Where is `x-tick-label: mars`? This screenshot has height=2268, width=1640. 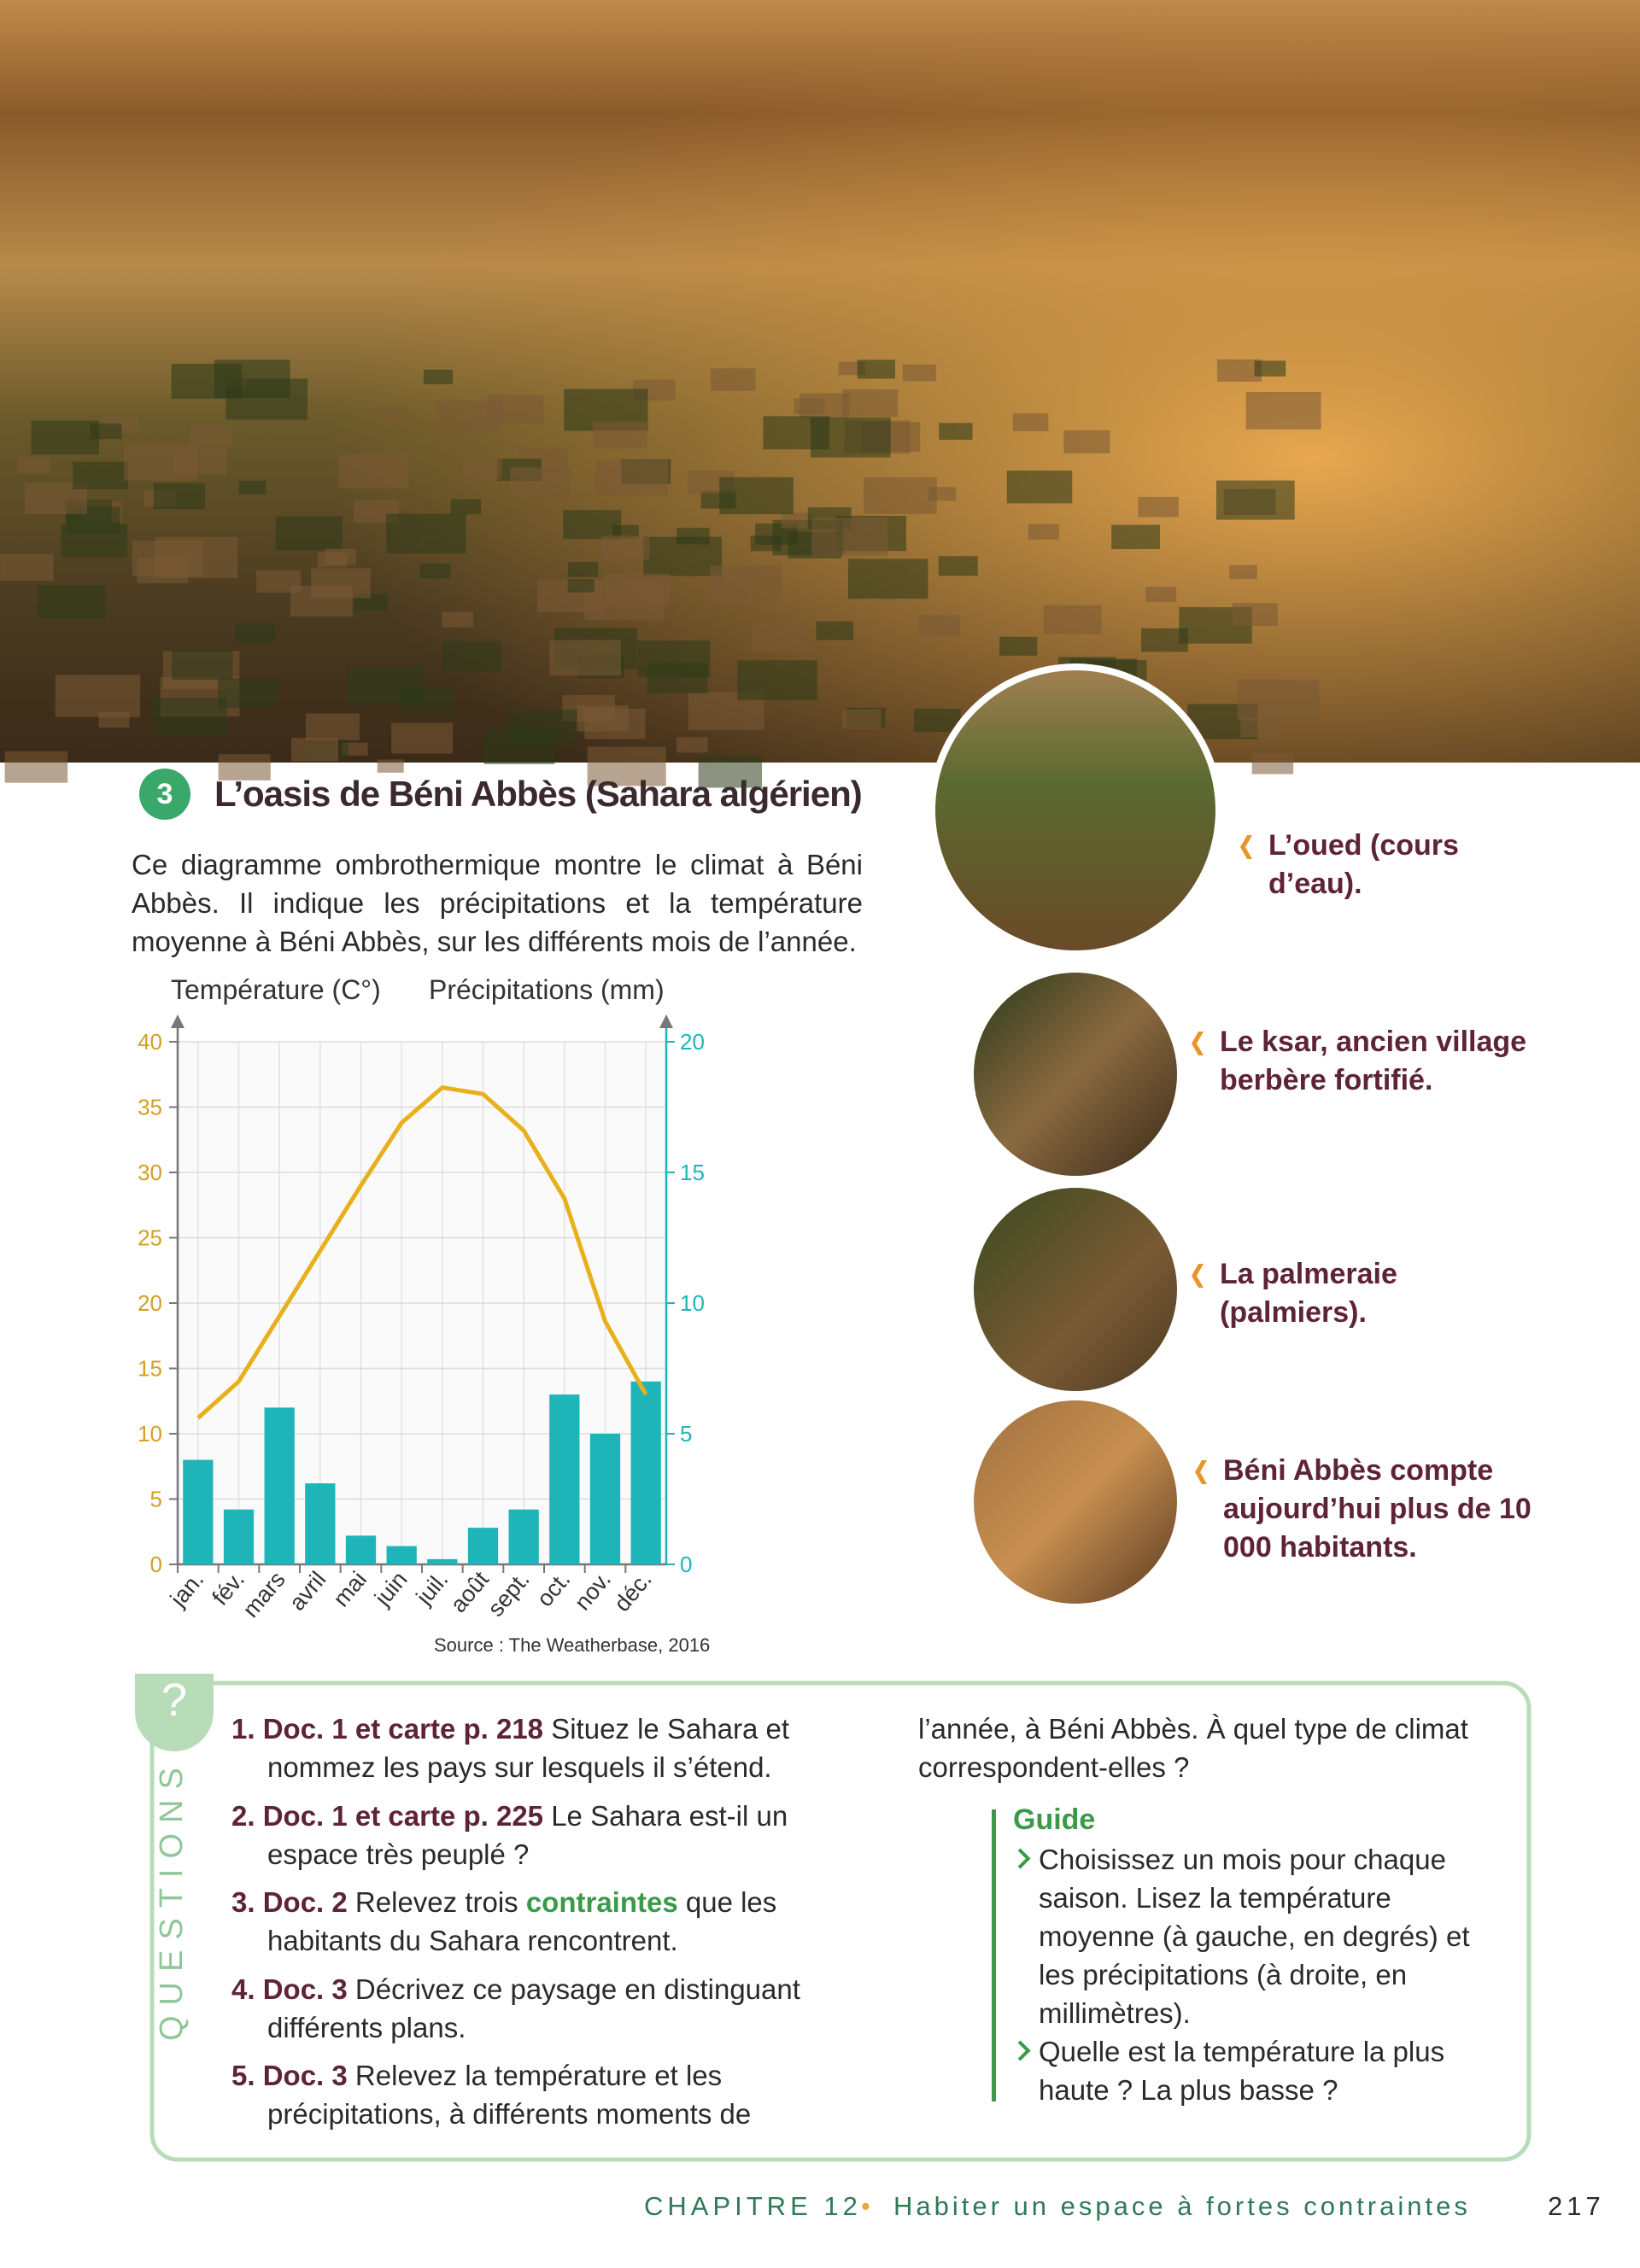
x-tick-label: mars is located at coordinates (263, 1594).